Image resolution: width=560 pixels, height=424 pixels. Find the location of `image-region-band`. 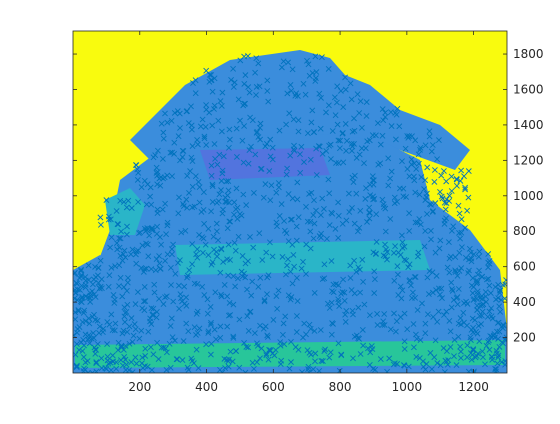

image-region-band is located at coordinates (302, 257).